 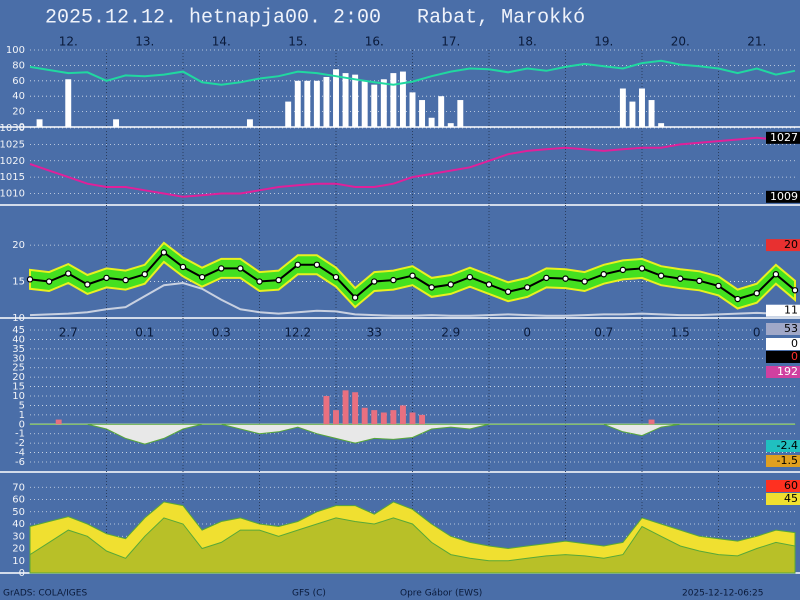 What do you see at coordinates (374, 42) in the screenshot?
I see `day-label: 16.` at bounding box center [374, 42].